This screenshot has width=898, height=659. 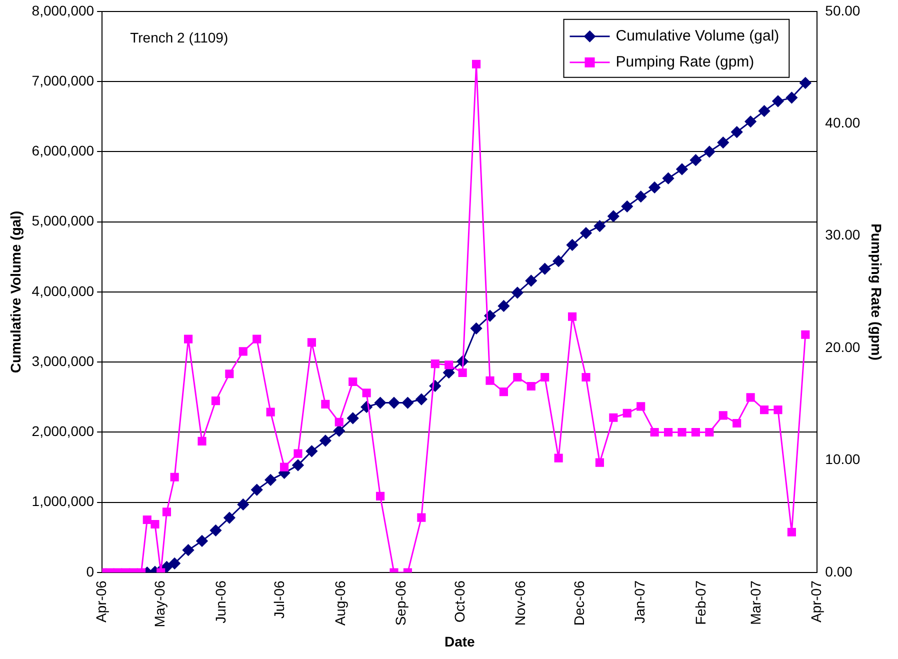 I want to click on x-tick-label: Nov-06, so click(x=520, y=603).